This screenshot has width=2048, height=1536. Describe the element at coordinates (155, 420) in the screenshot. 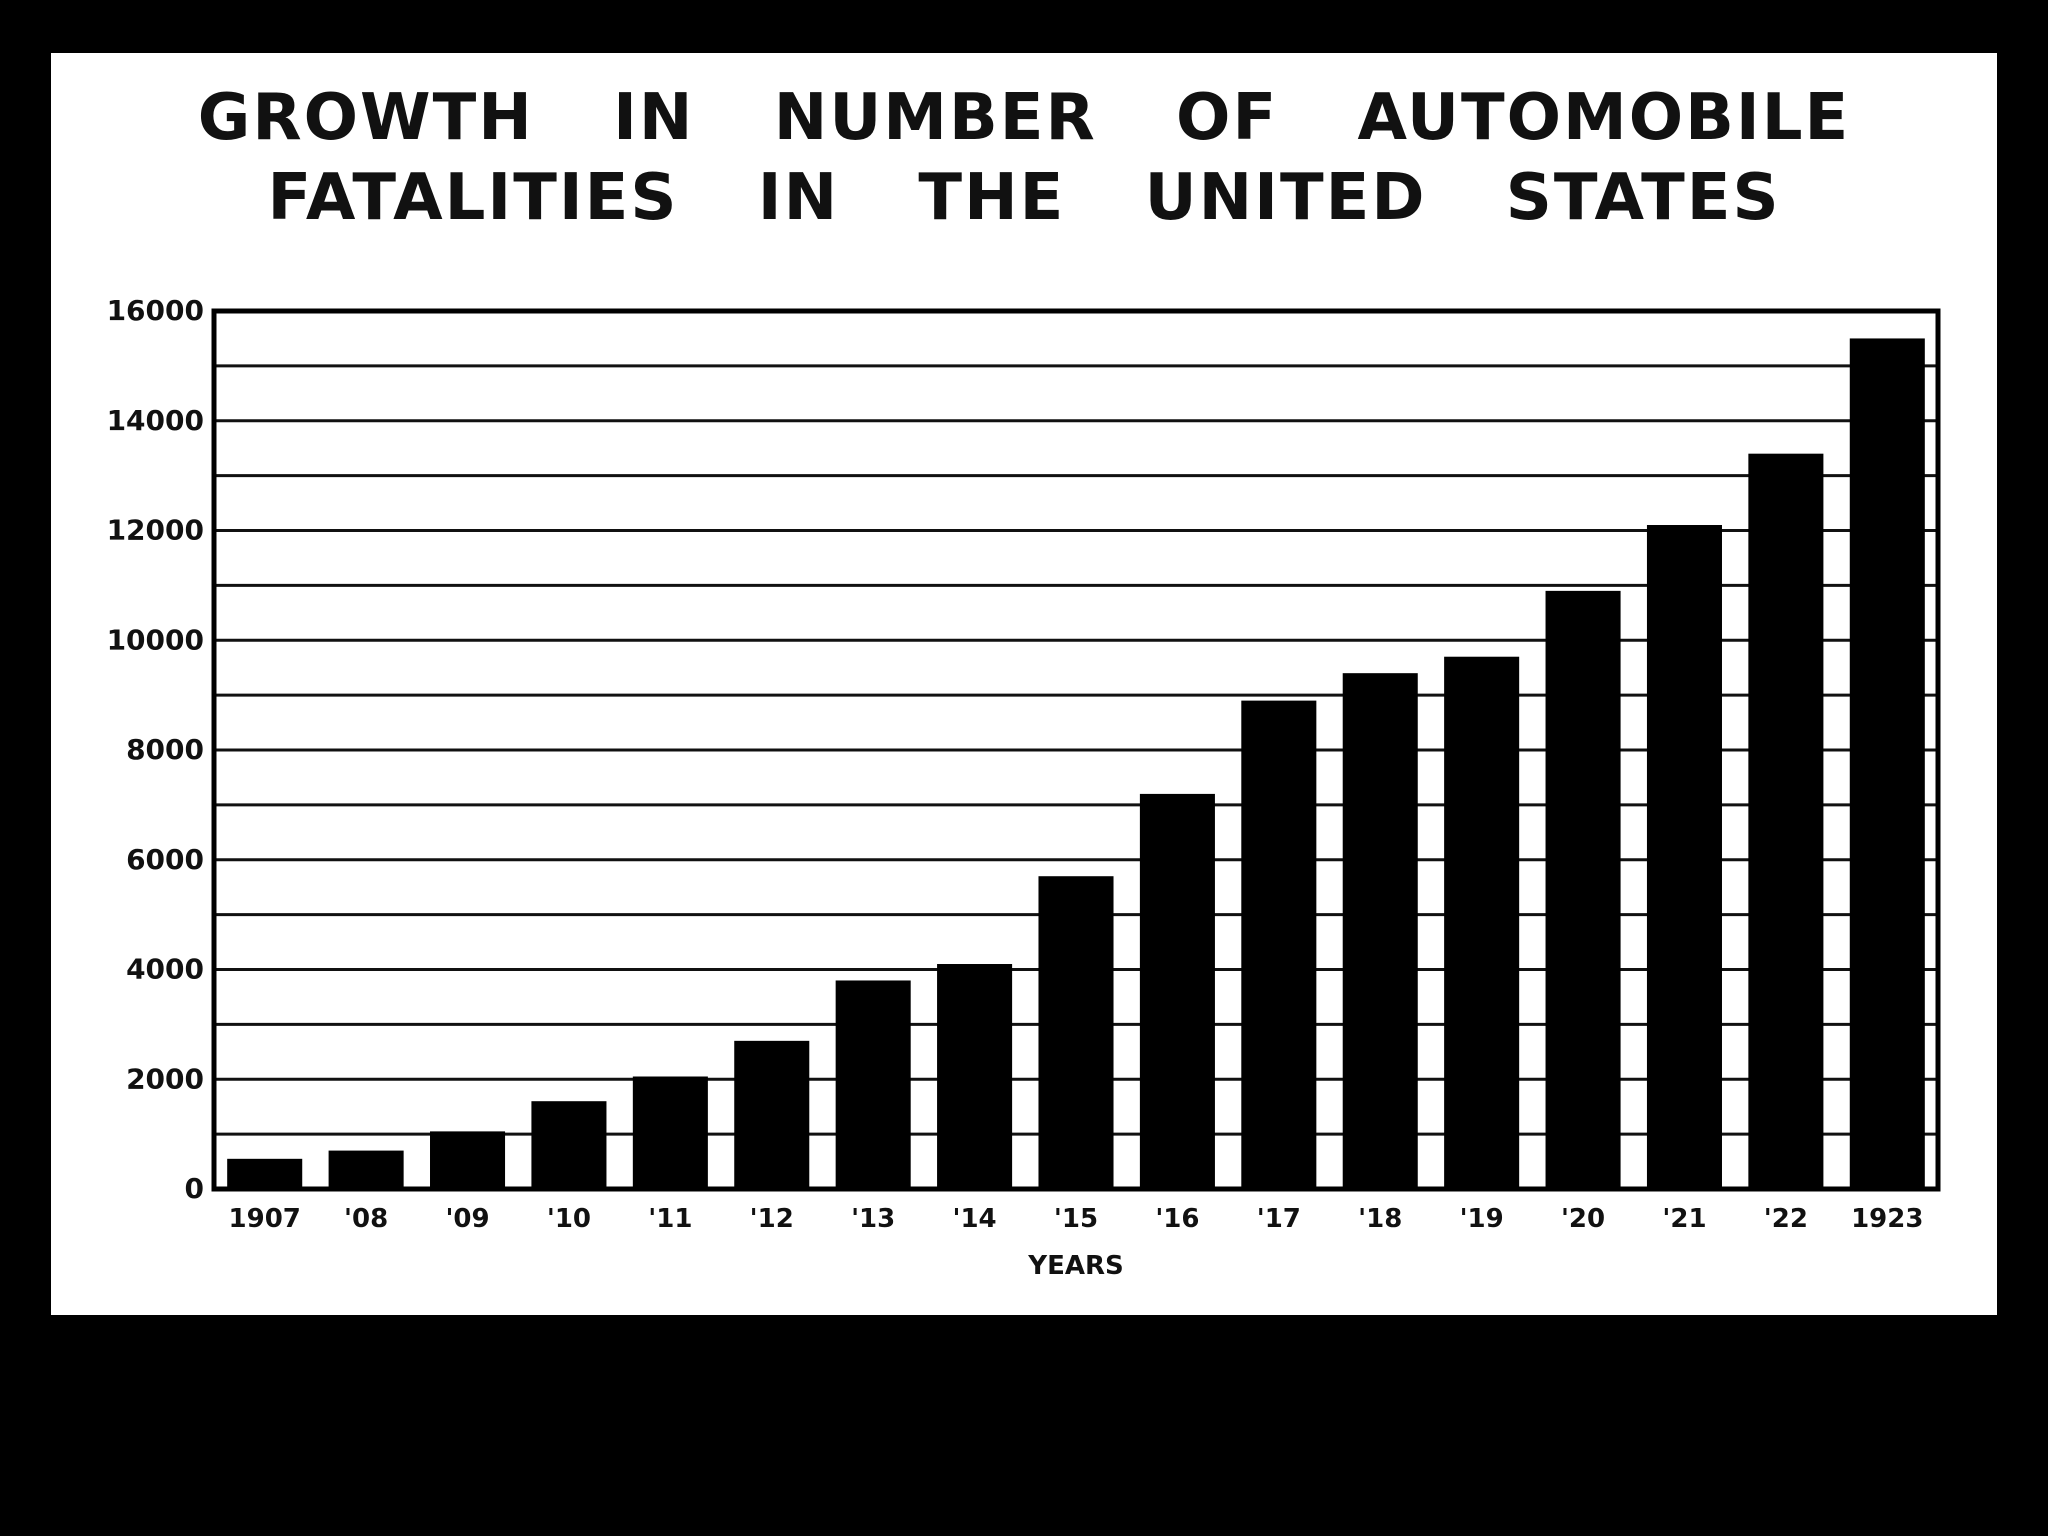

I see `y-tick-label: 14000` at that location.